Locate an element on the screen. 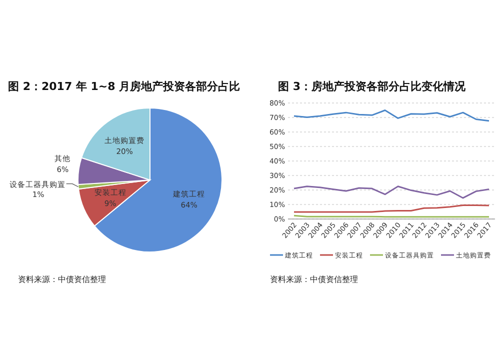 This screenshot has width=500, height=362. chart-title: 图 2：2017 年 1~8 月房地产投资各部分占比 is located at coordinates (124, 86).